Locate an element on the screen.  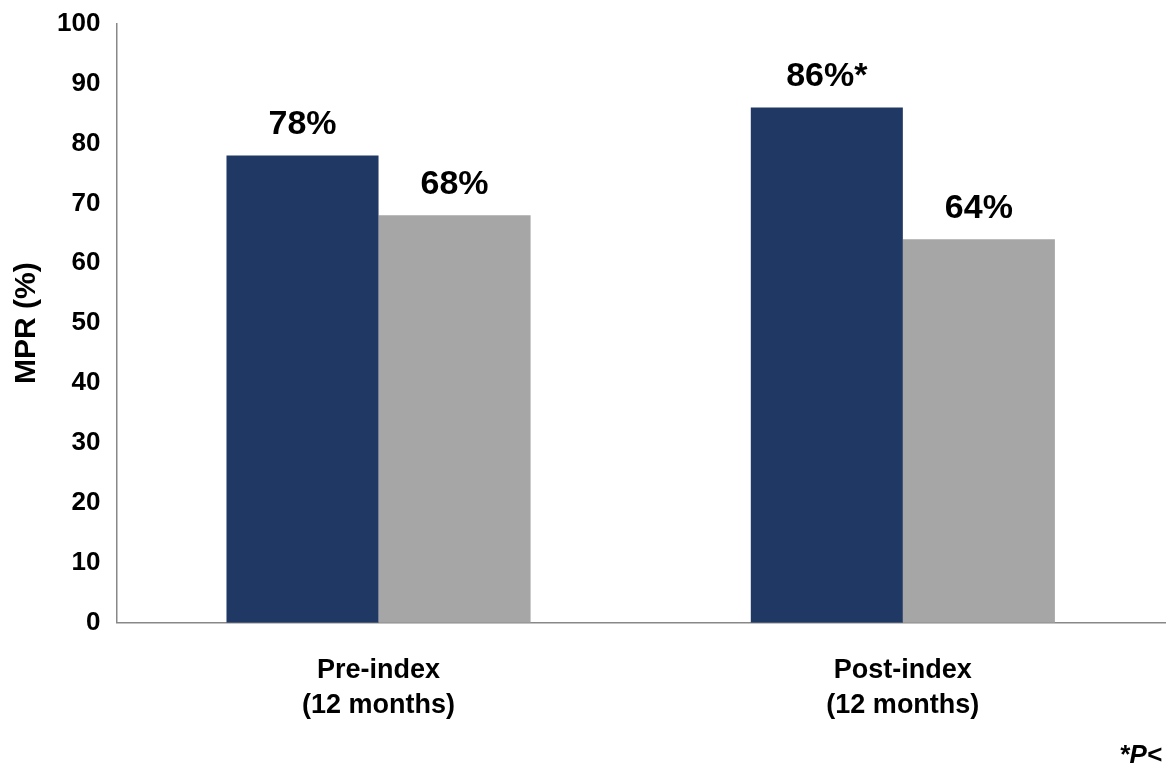
data-label: 78% is located at coordinates (302, 121).